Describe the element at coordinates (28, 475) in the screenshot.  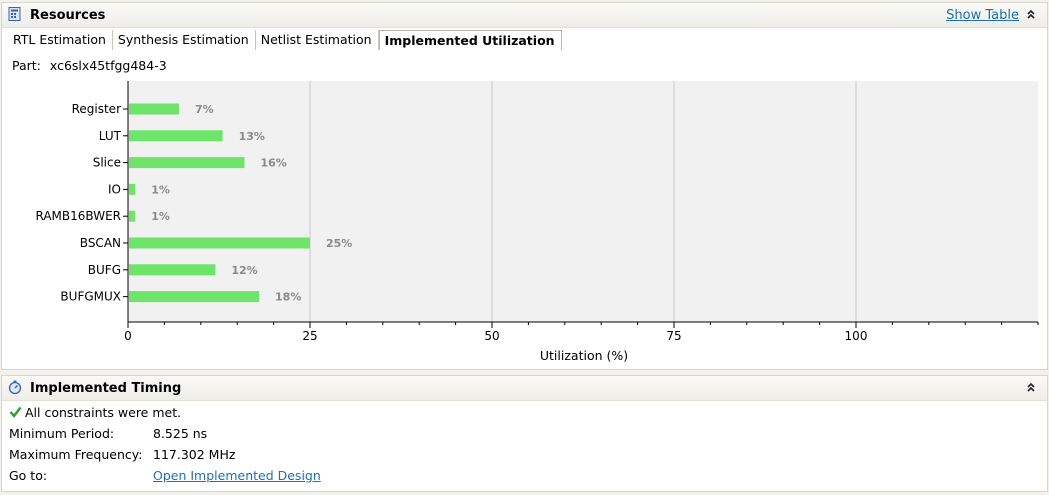
I see `goto-label: Go to:` at that location.